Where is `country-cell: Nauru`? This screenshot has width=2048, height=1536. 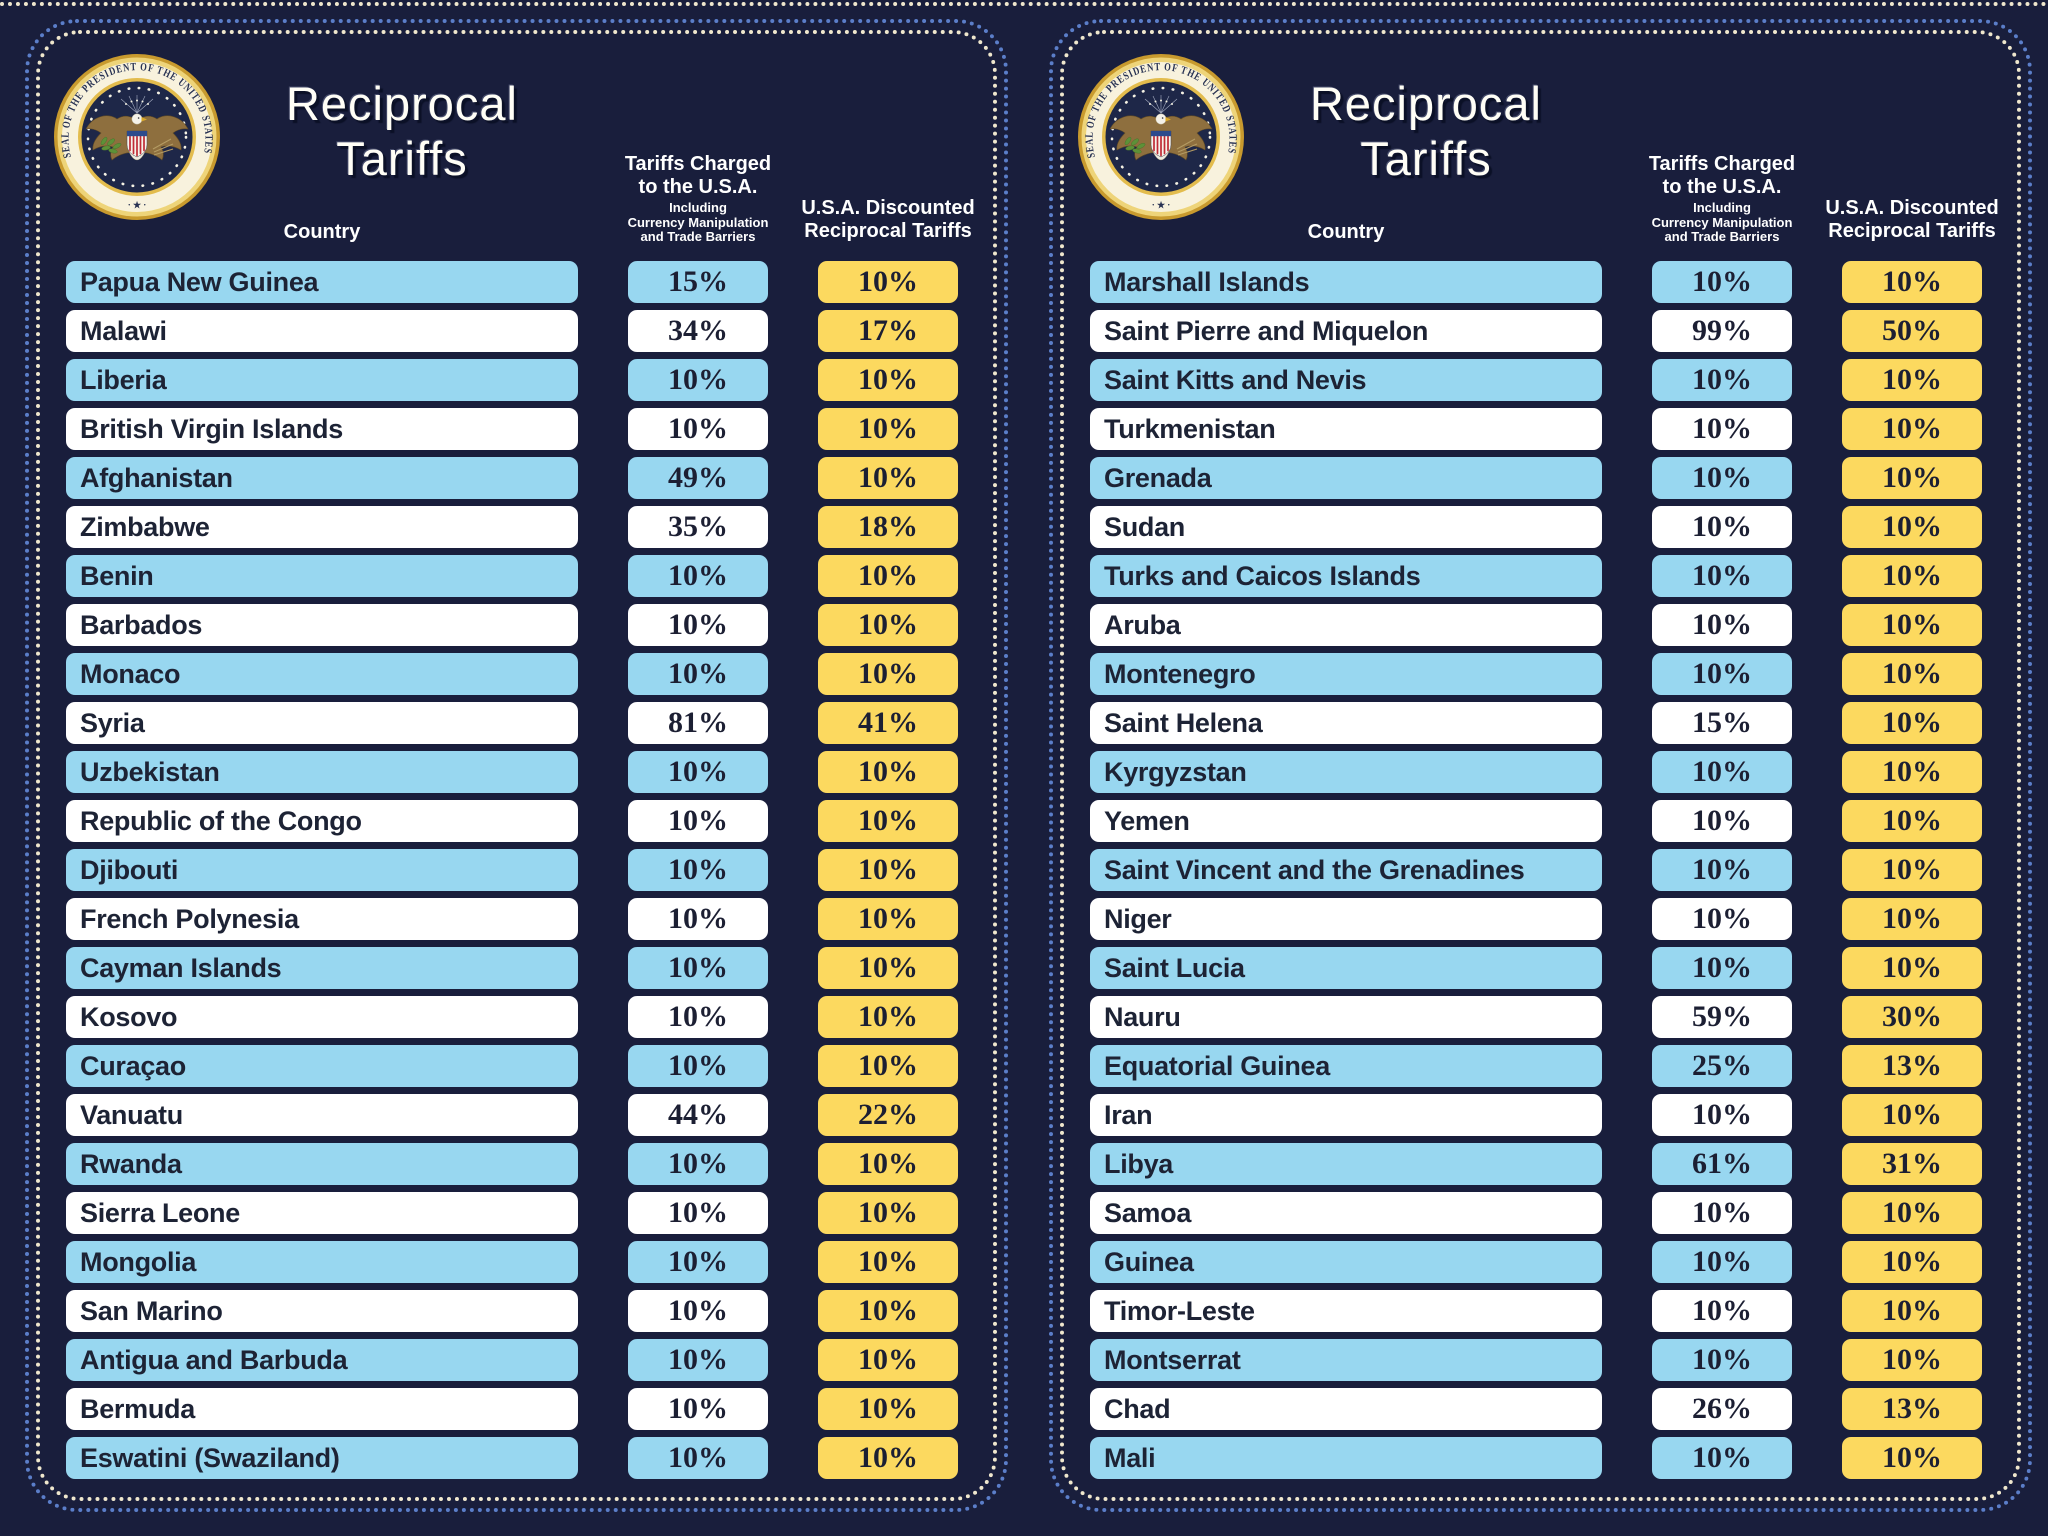 country-cell: Nauru is located at coordinates (1346, 1017).